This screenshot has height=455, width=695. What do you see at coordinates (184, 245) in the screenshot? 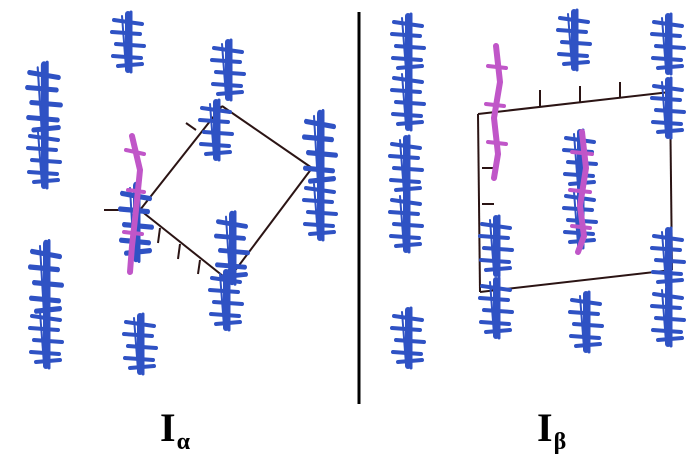
I see `cell-edge-bottom-left` at bounding box center [184, 245].